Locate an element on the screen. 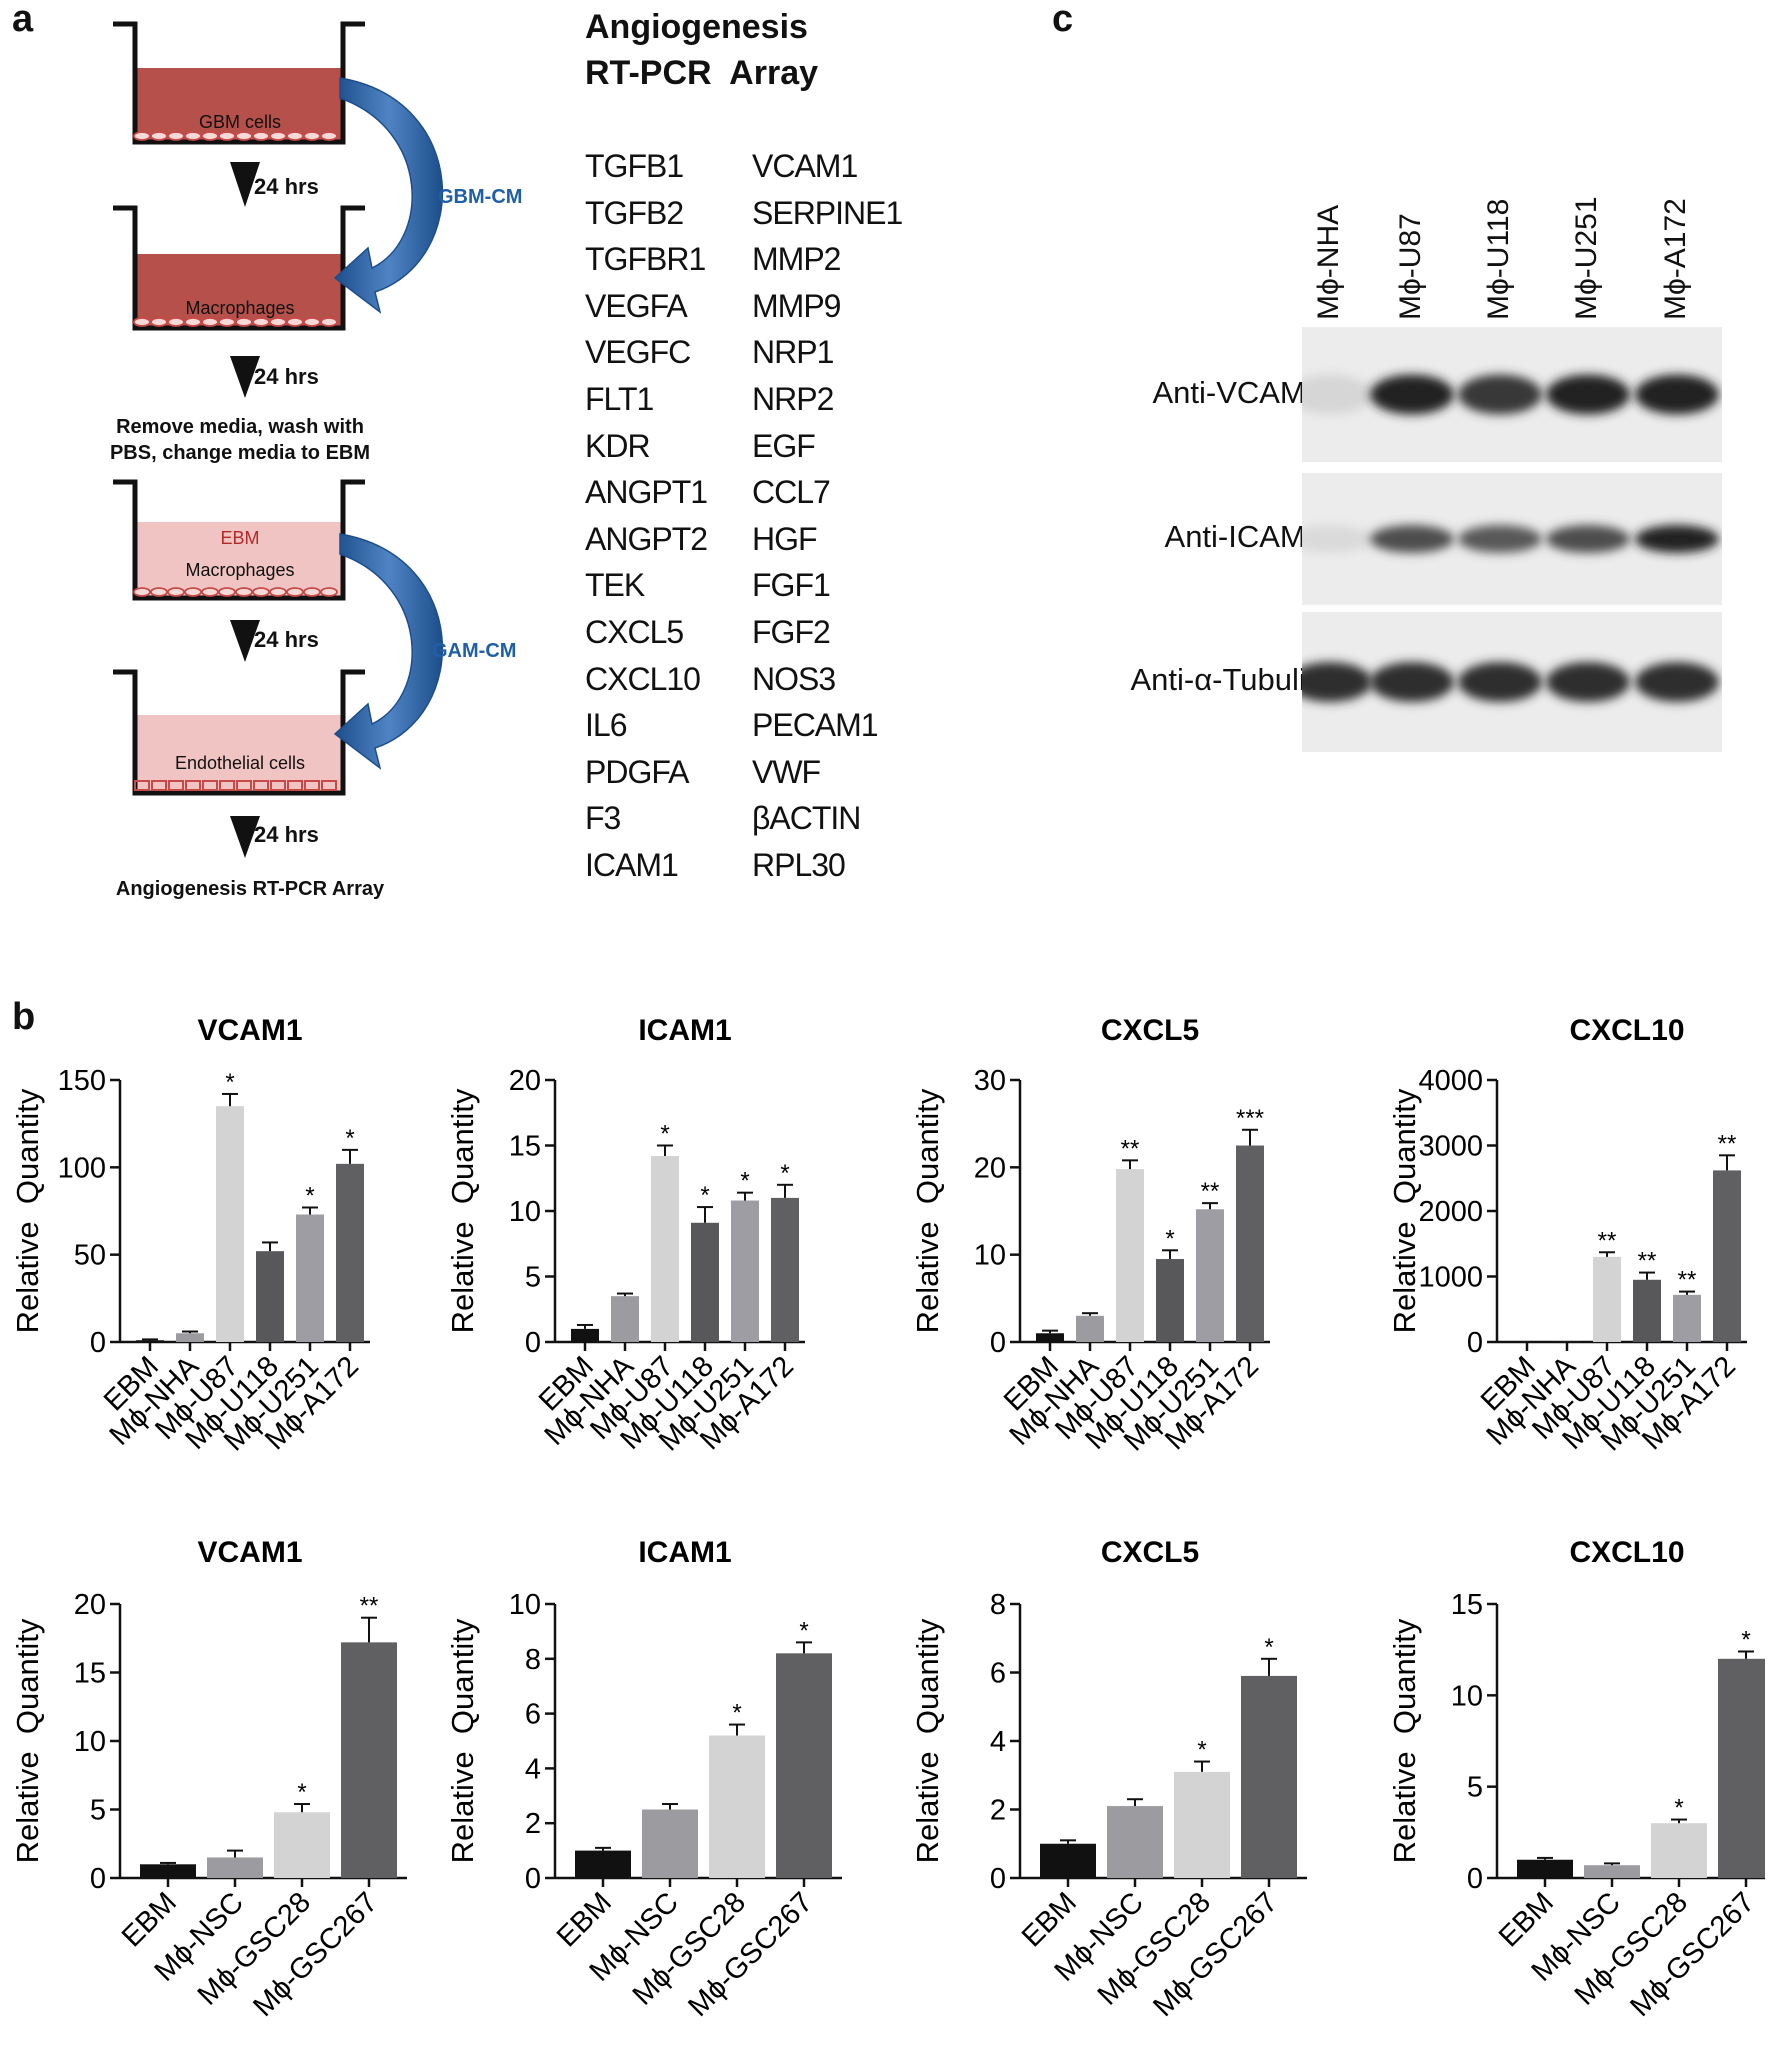  well-2-macrophages is located at coordinates (239, 268).